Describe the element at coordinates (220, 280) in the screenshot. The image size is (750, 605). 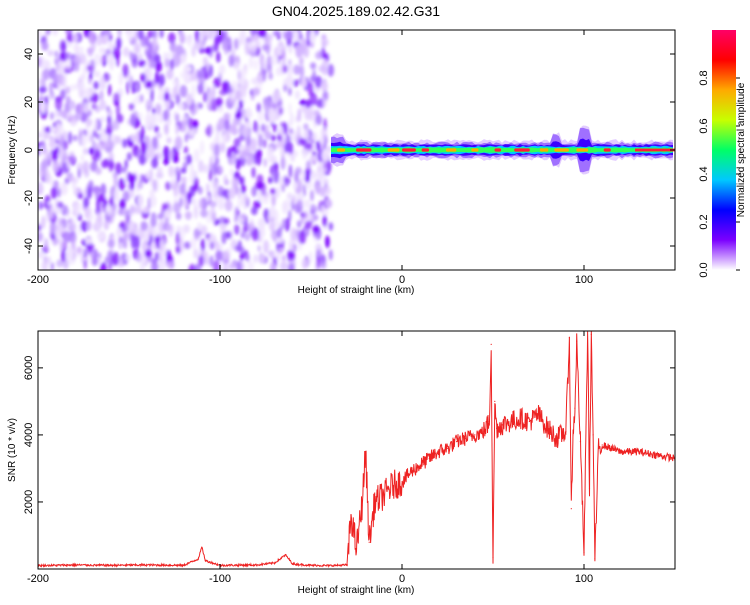
I see `x-tick-label: -100` at that location.